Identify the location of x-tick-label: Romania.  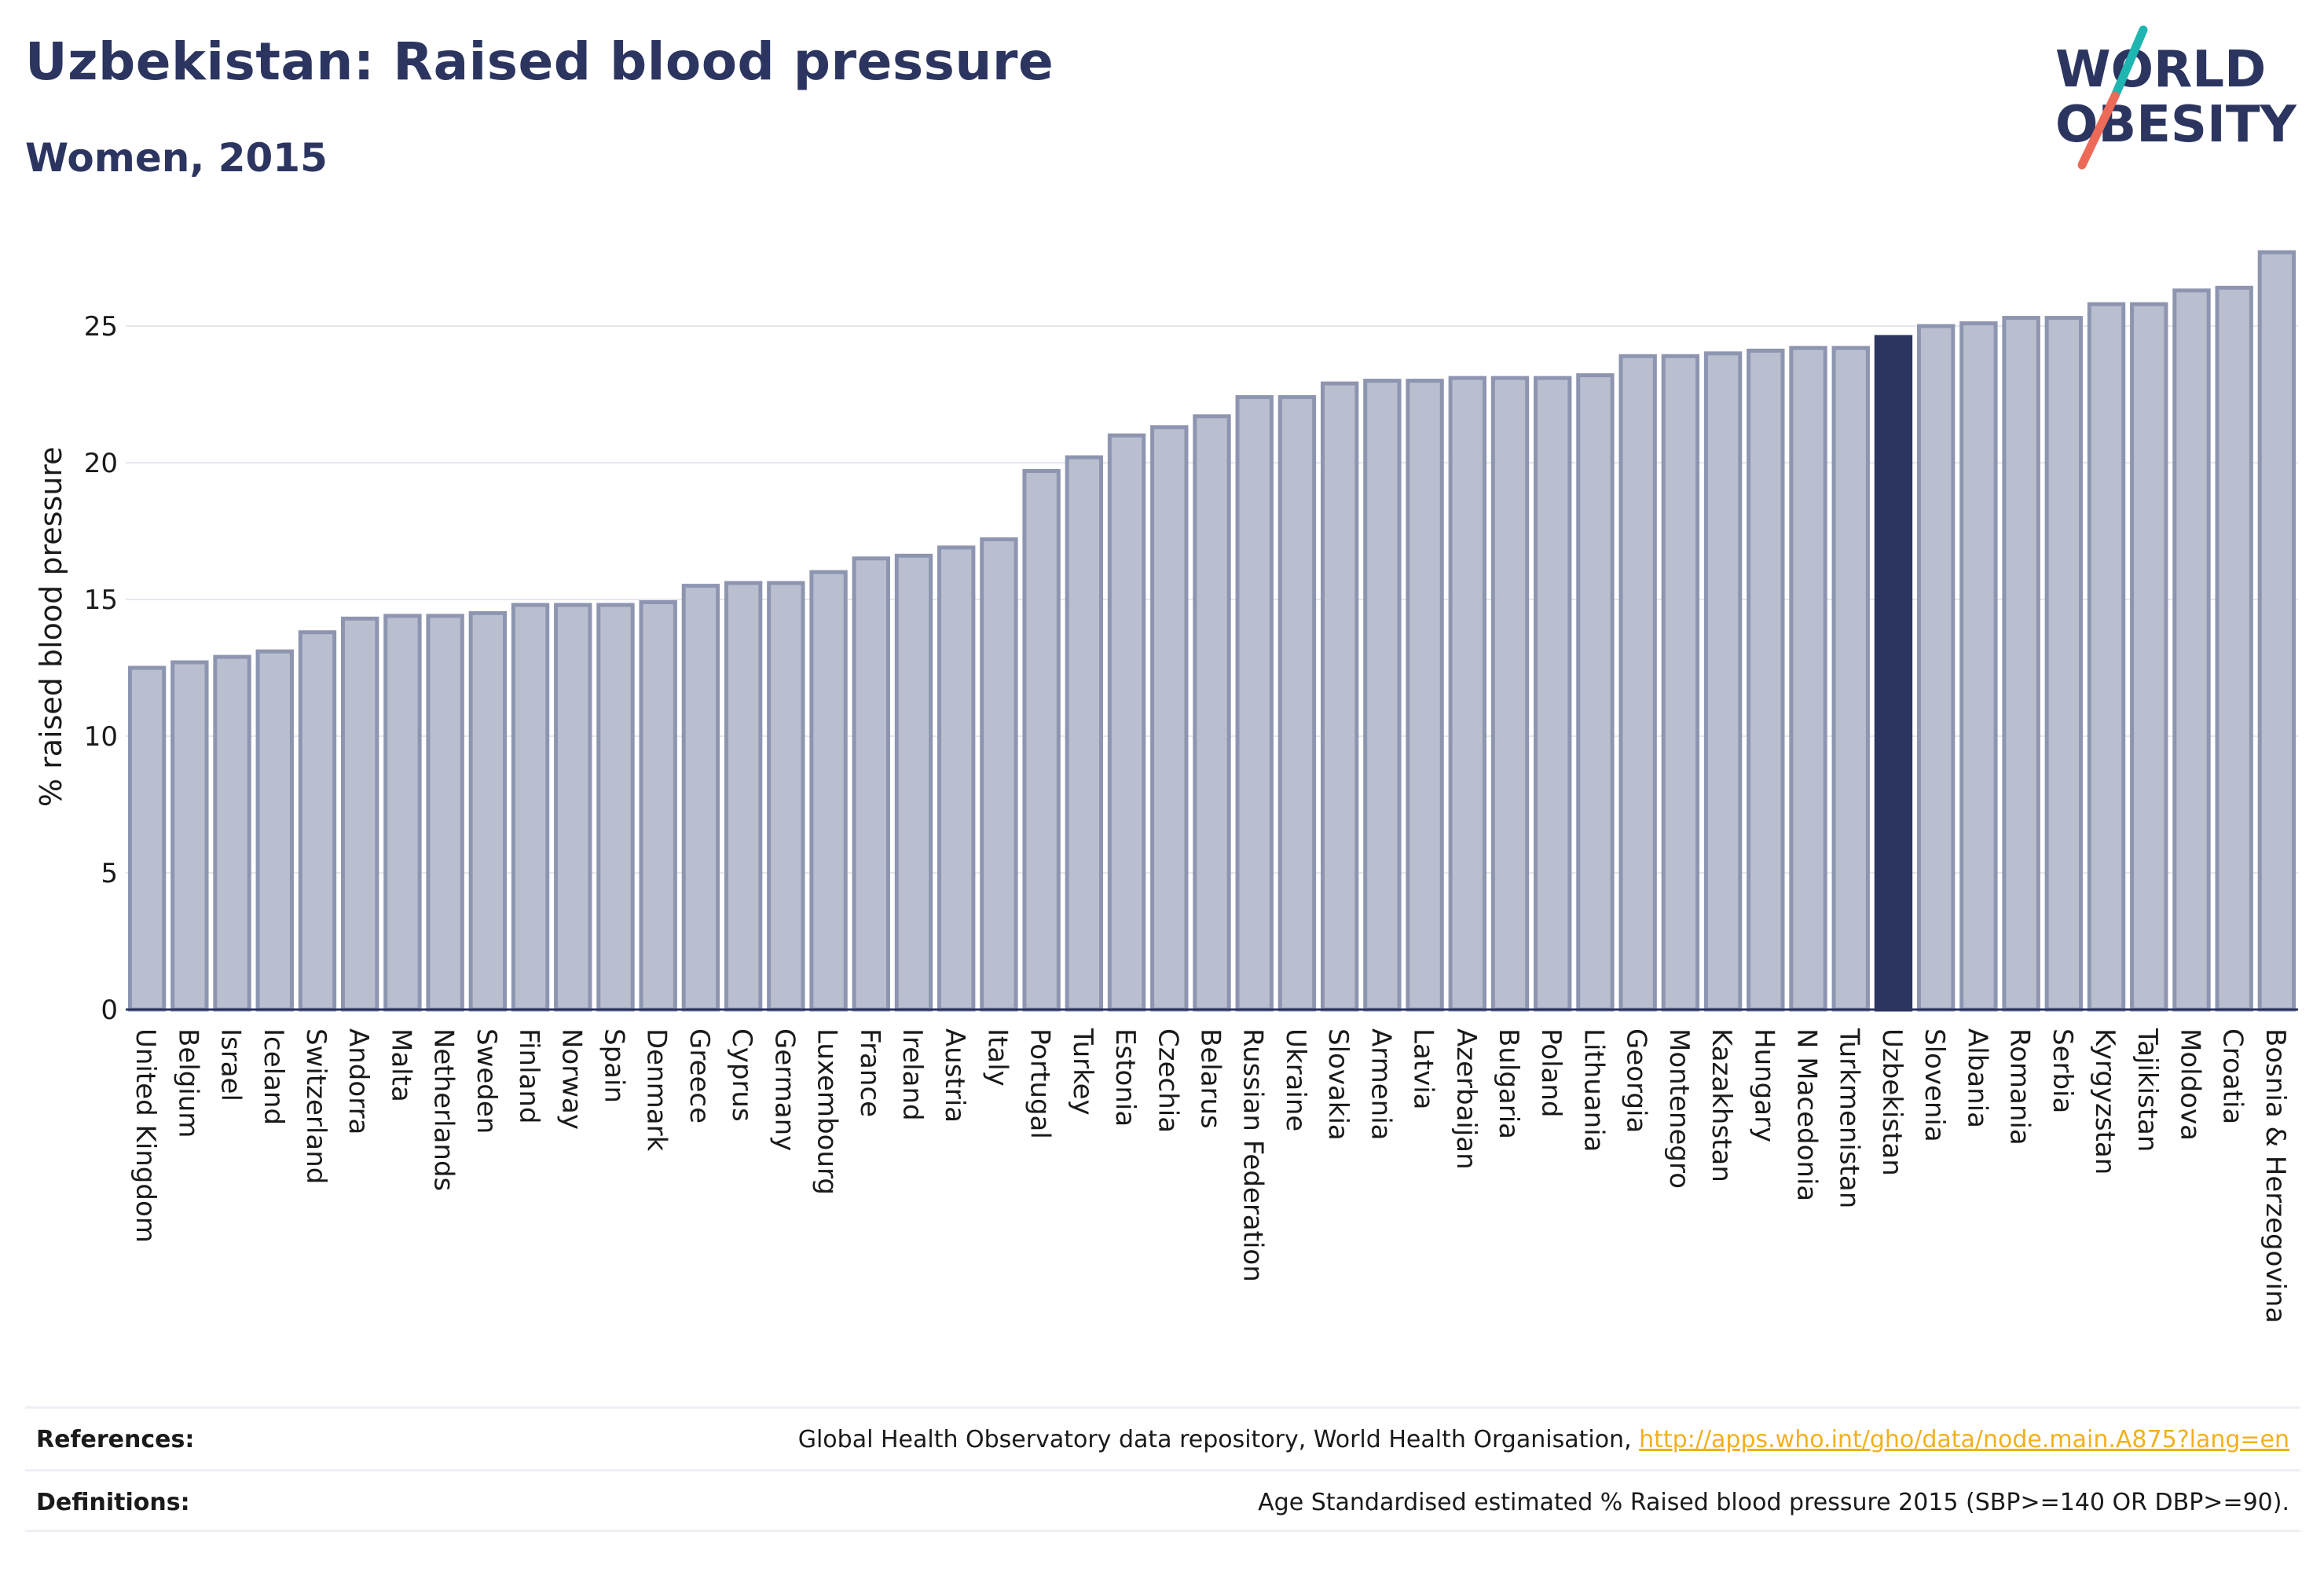
(2020, 1086).